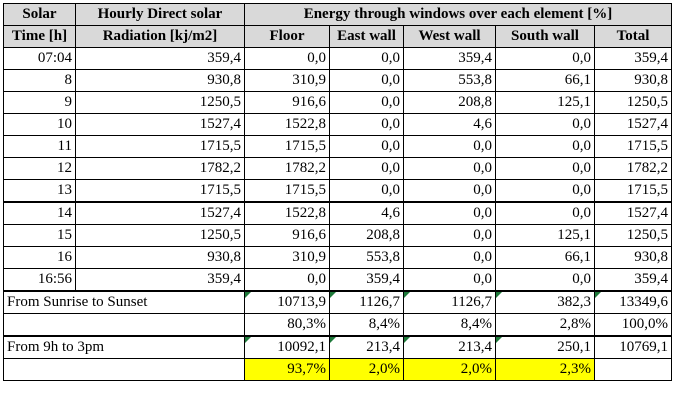 The image size is (676, 415). I want to click on table-row: 8 930,8 310,9 0,0 553,8 66,1 930,8, so click(337, 80).